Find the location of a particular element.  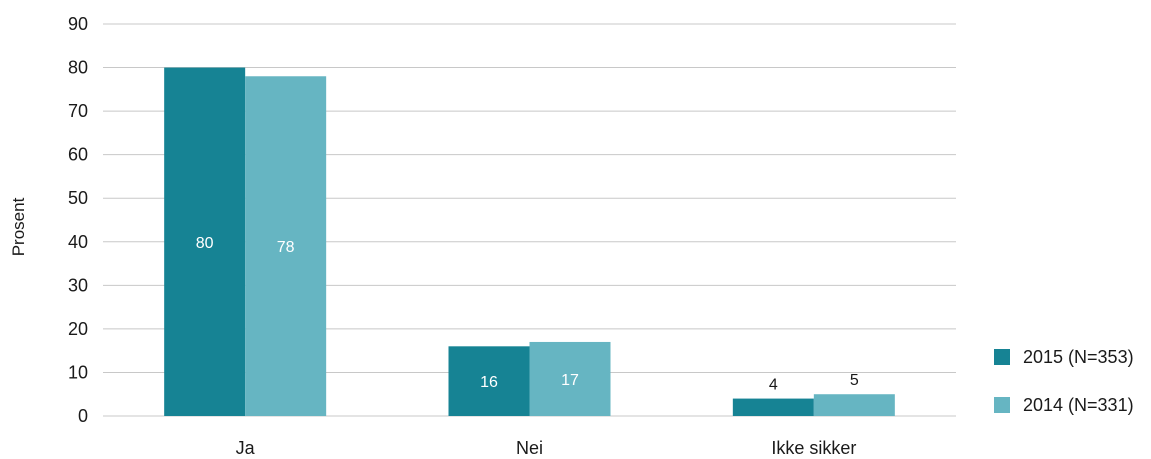

y-tick-label: 20 is located at coordinates (78, 329).